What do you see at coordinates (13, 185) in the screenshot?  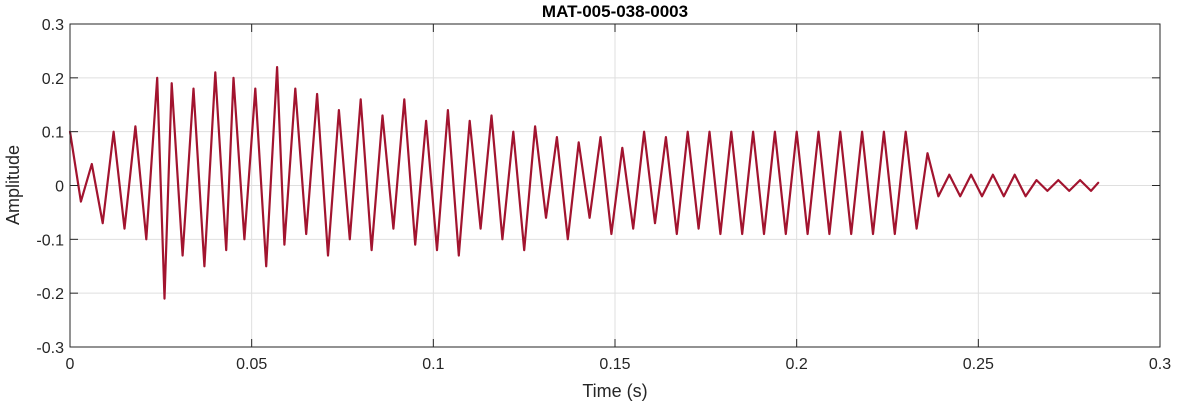 I see `y-axis-label: Amplitude` at bounding box center [13, 185].